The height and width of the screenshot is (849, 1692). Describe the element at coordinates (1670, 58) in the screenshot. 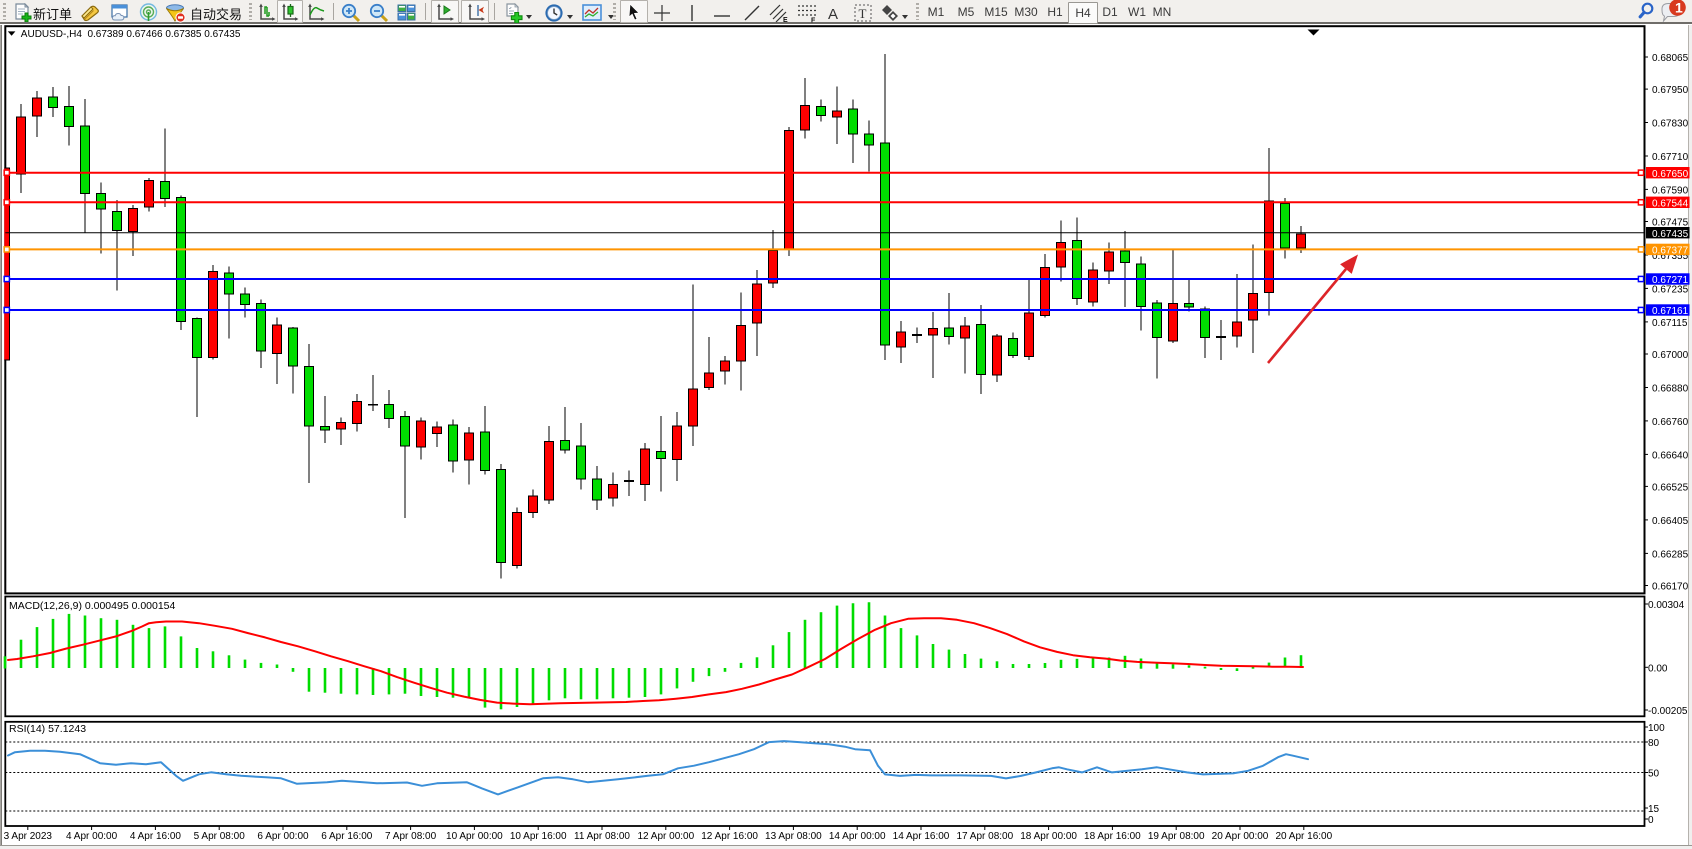

I see `svg-text: 0.68065` at that location.